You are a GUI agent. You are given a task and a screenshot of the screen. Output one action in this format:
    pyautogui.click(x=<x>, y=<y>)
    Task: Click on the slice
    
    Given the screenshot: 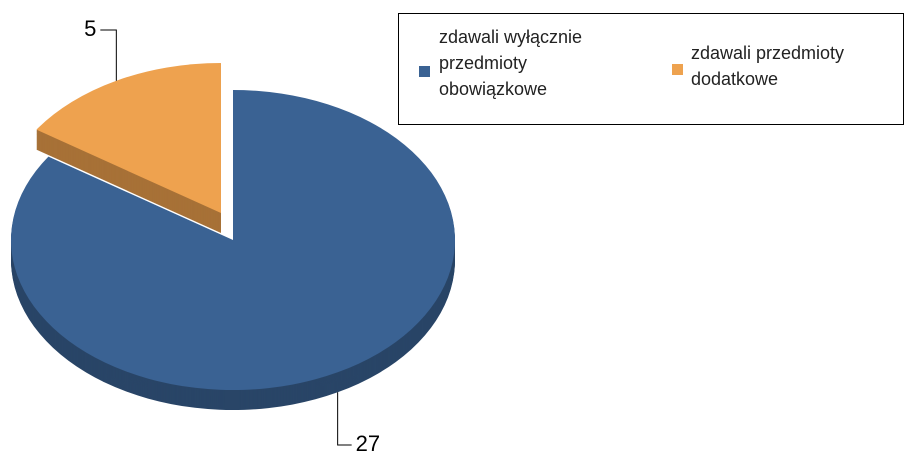 What is the action you would take?
    pyautogui.click(x=128, y=138)
    